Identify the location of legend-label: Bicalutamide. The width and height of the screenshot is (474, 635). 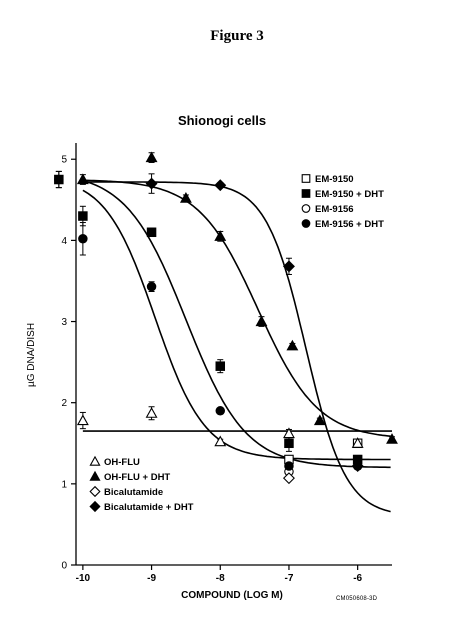
(133, 492).